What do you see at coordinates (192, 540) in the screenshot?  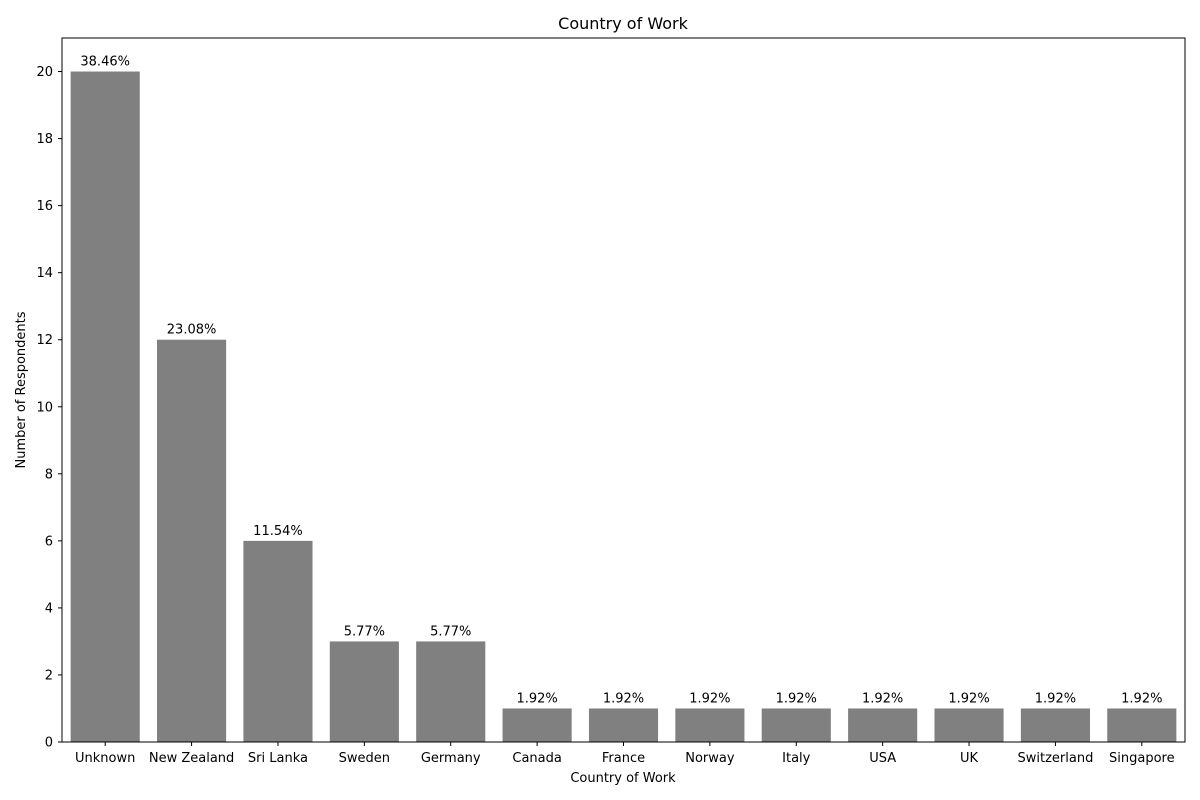 I see `bar-new-zealand` at bounding box center [192, 540].